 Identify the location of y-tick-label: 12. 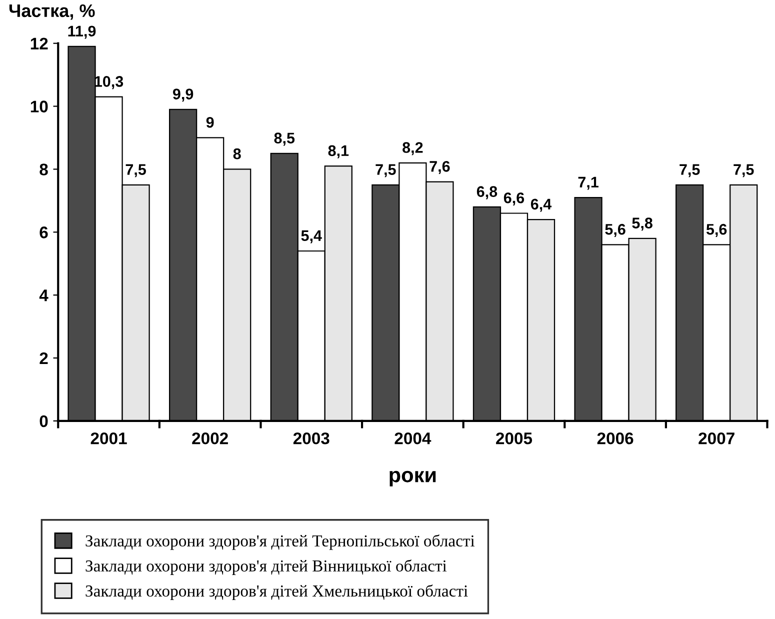
(39, 44).